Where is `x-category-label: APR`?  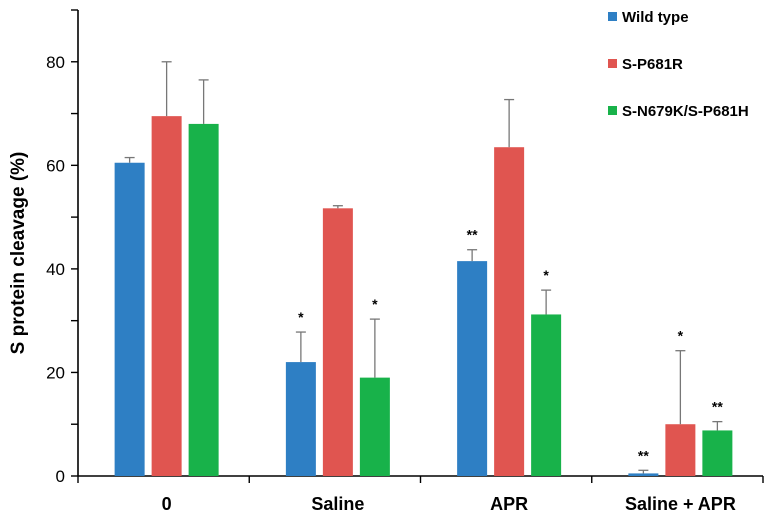 x-category-label: APR is located at coordinates (509, 504).